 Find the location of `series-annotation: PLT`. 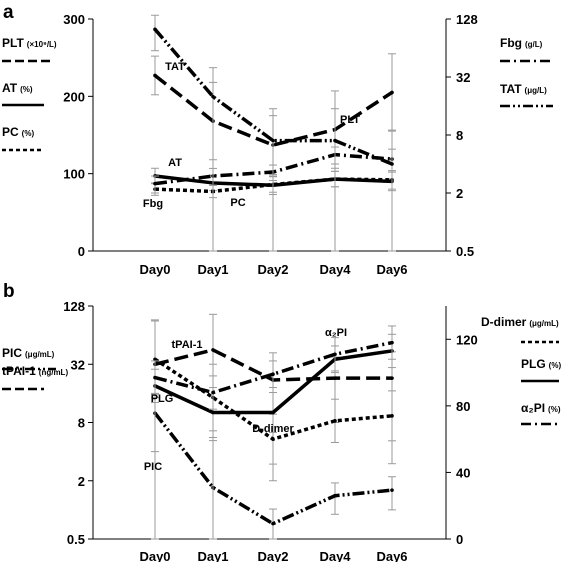

series-annotation: PLT is located at coordinates (350, 120).